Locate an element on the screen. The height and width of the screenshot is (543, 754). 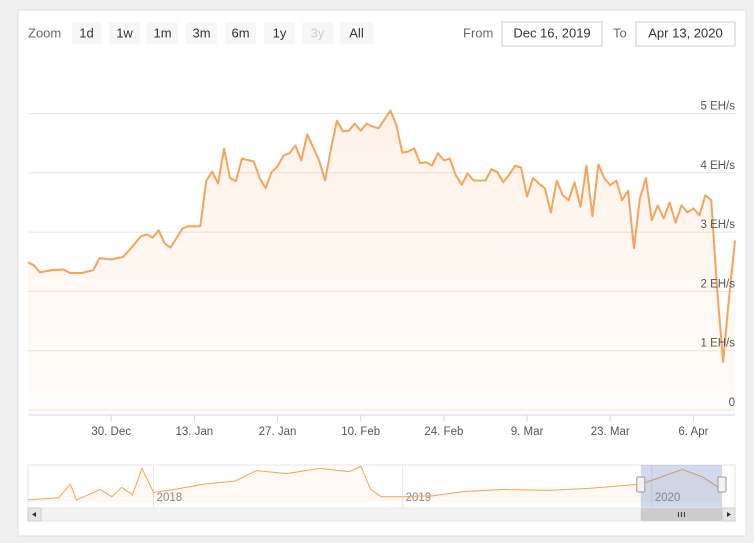
button-label: 3m is located at coordinates (201, 32).